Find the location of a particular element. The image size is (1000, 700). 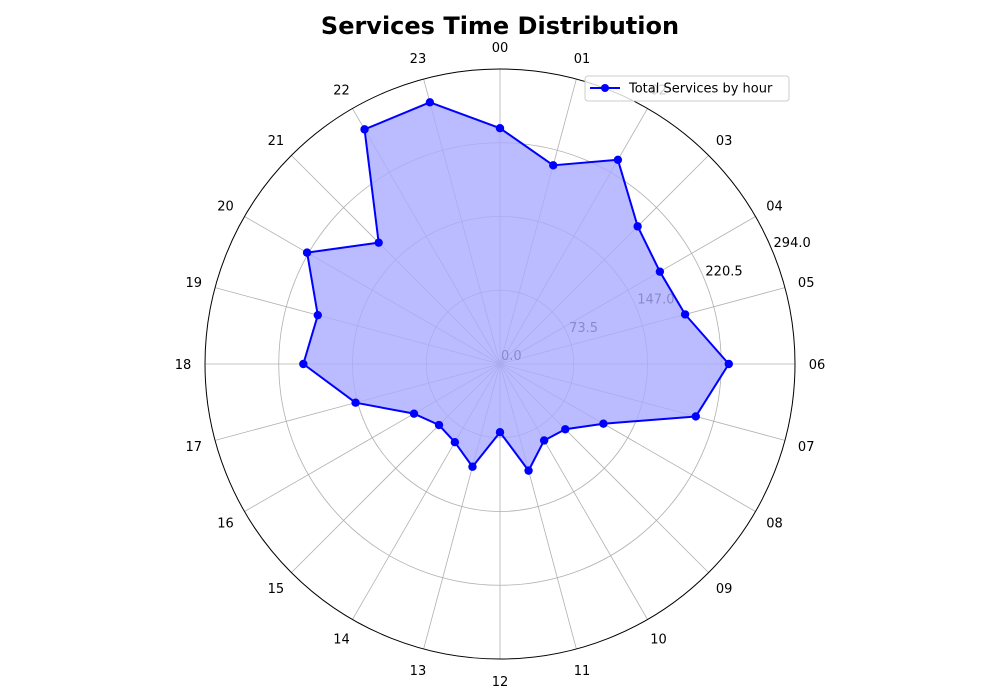

angular-tick-label: 04 is located at coordinates (774, 207).